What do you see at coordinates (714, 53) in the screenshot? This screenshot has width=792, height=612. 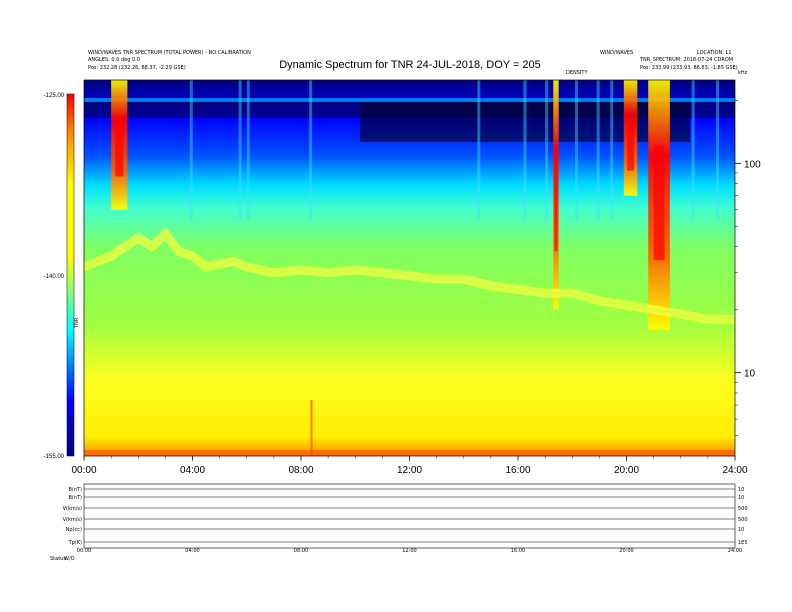 I see `header-right-location: LOCATION: L1` at bounding box center [714, 53].